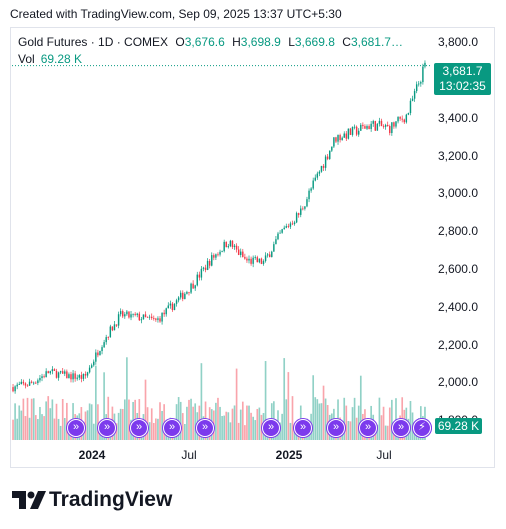  What do you see at coordinates (314, 42) in the screenshot?
I see `legend-low: 3,669.8` at bounding box center [314, 42].